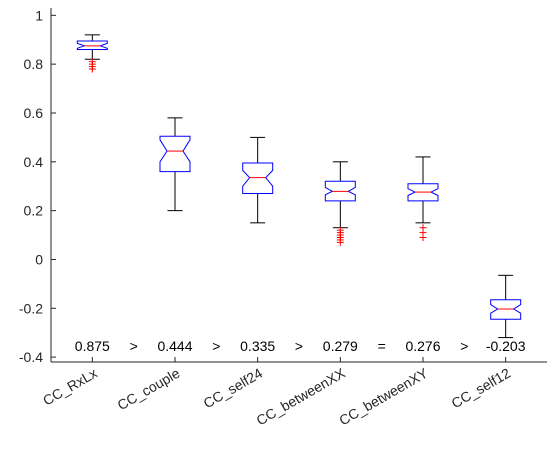 Image resolution: width=550 pixels, height=462 pixels. Describe the element at coordinates (174, 346) in the screenshot. I see `median-annotation: 0.444` at that location.